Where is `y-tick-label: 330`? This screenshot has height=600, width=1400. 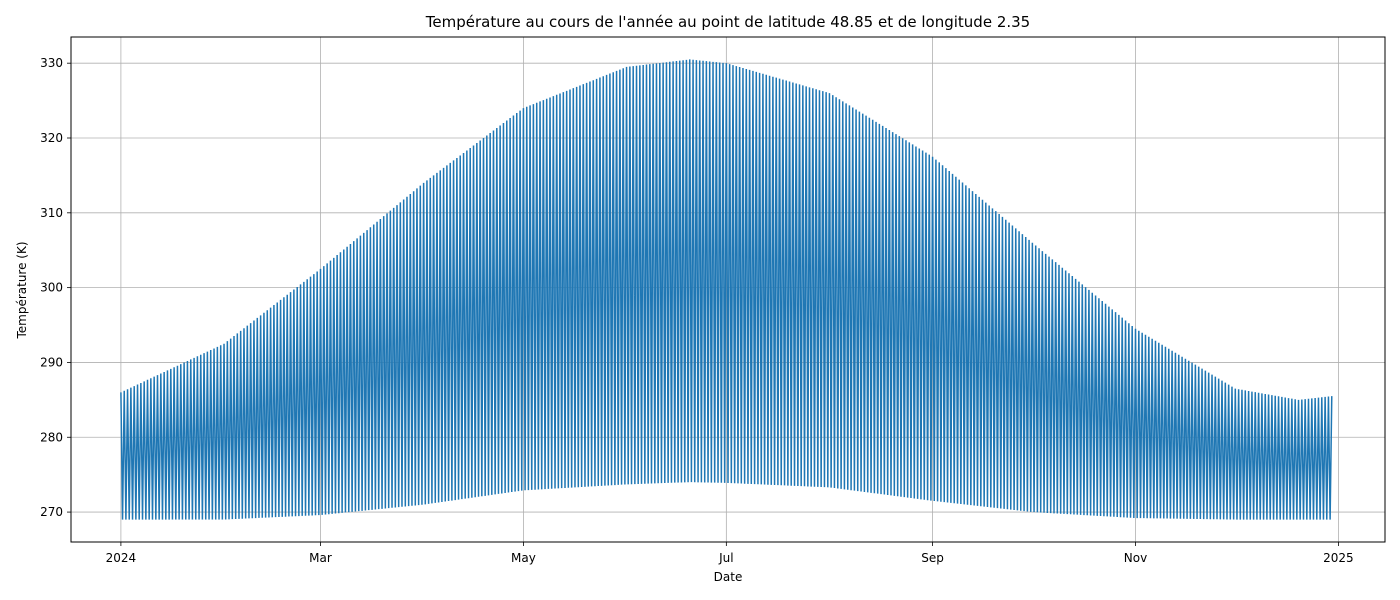
y-tick-label: 330 is located at coordinates (51, 63).